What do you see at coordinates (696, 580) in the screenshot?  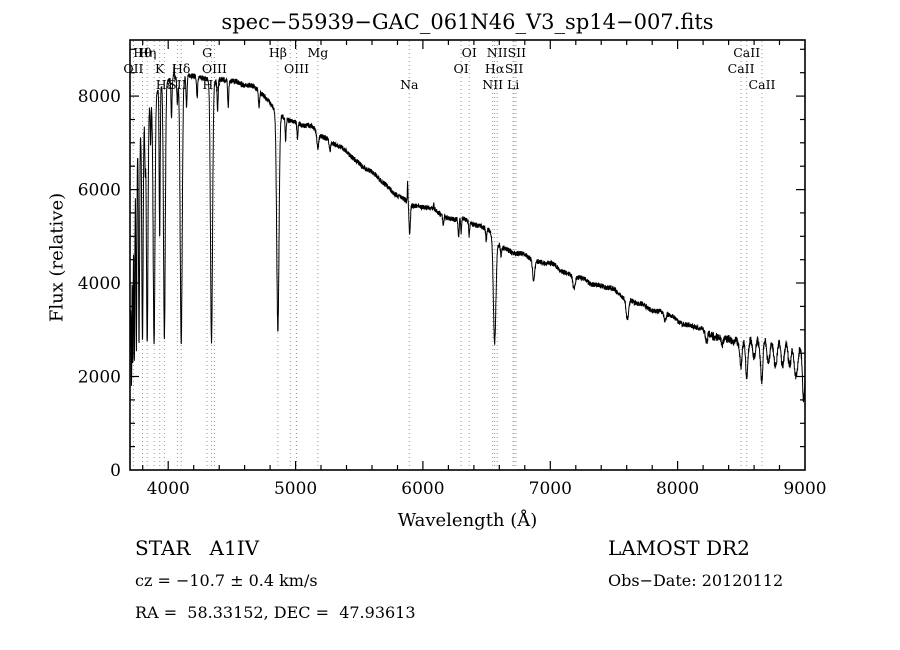 I see `obs-date-text: Obs−Date: 20120112` at bounding box center [696, 580].